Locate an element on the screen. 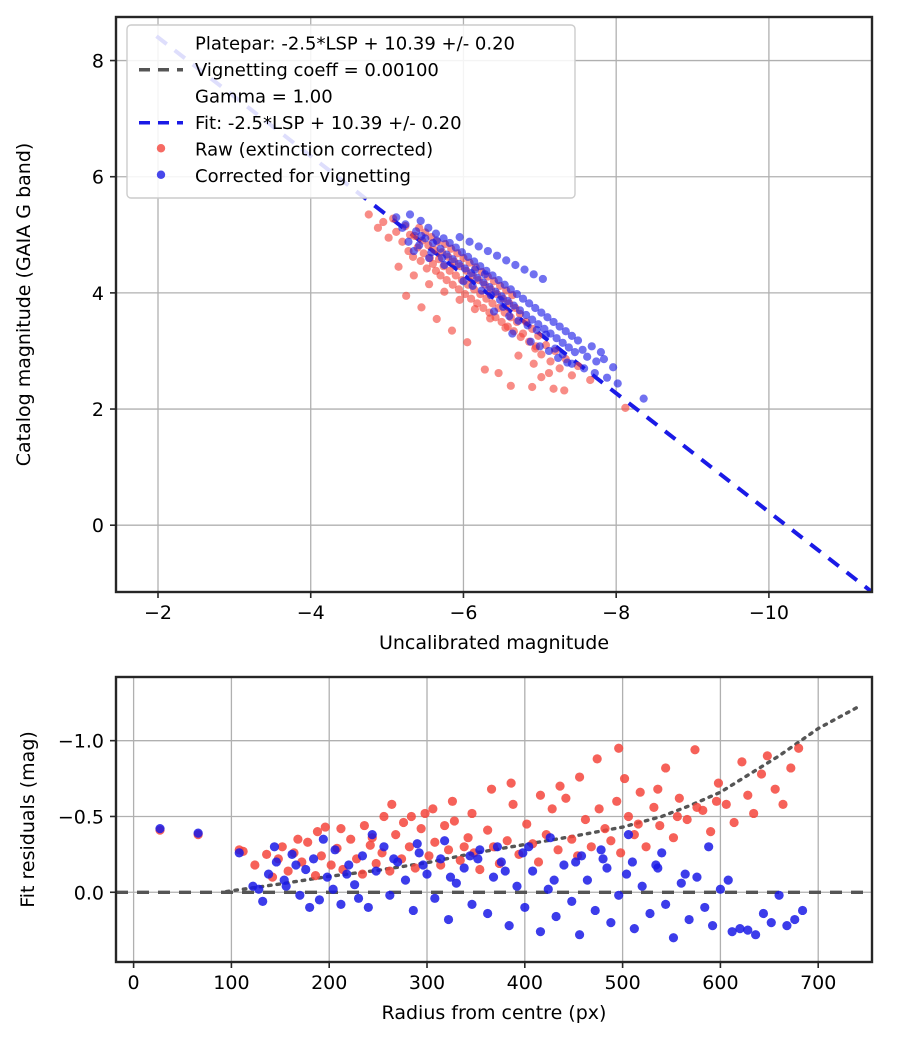  x-tick-label: 700 is located at coordinates (818, 983).